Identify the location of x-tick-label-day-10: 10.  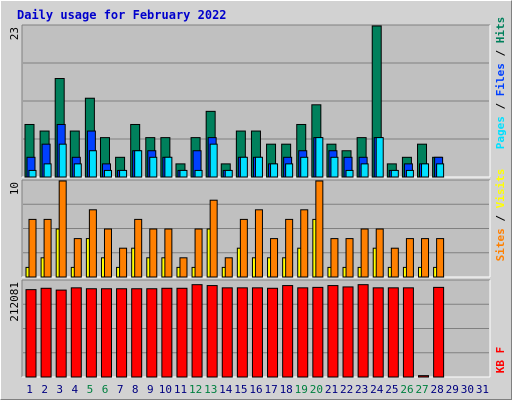
(165, 389).